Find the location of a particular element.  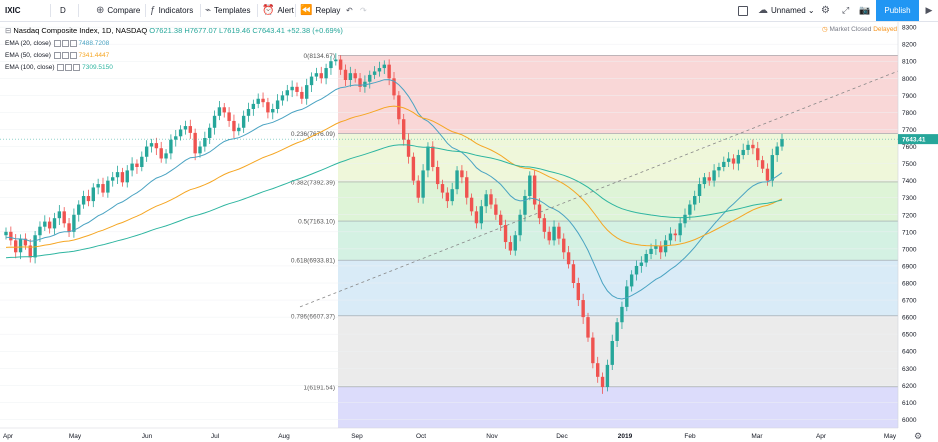

compare-button: ⊕ Compare is located at coordinates (118, 10).